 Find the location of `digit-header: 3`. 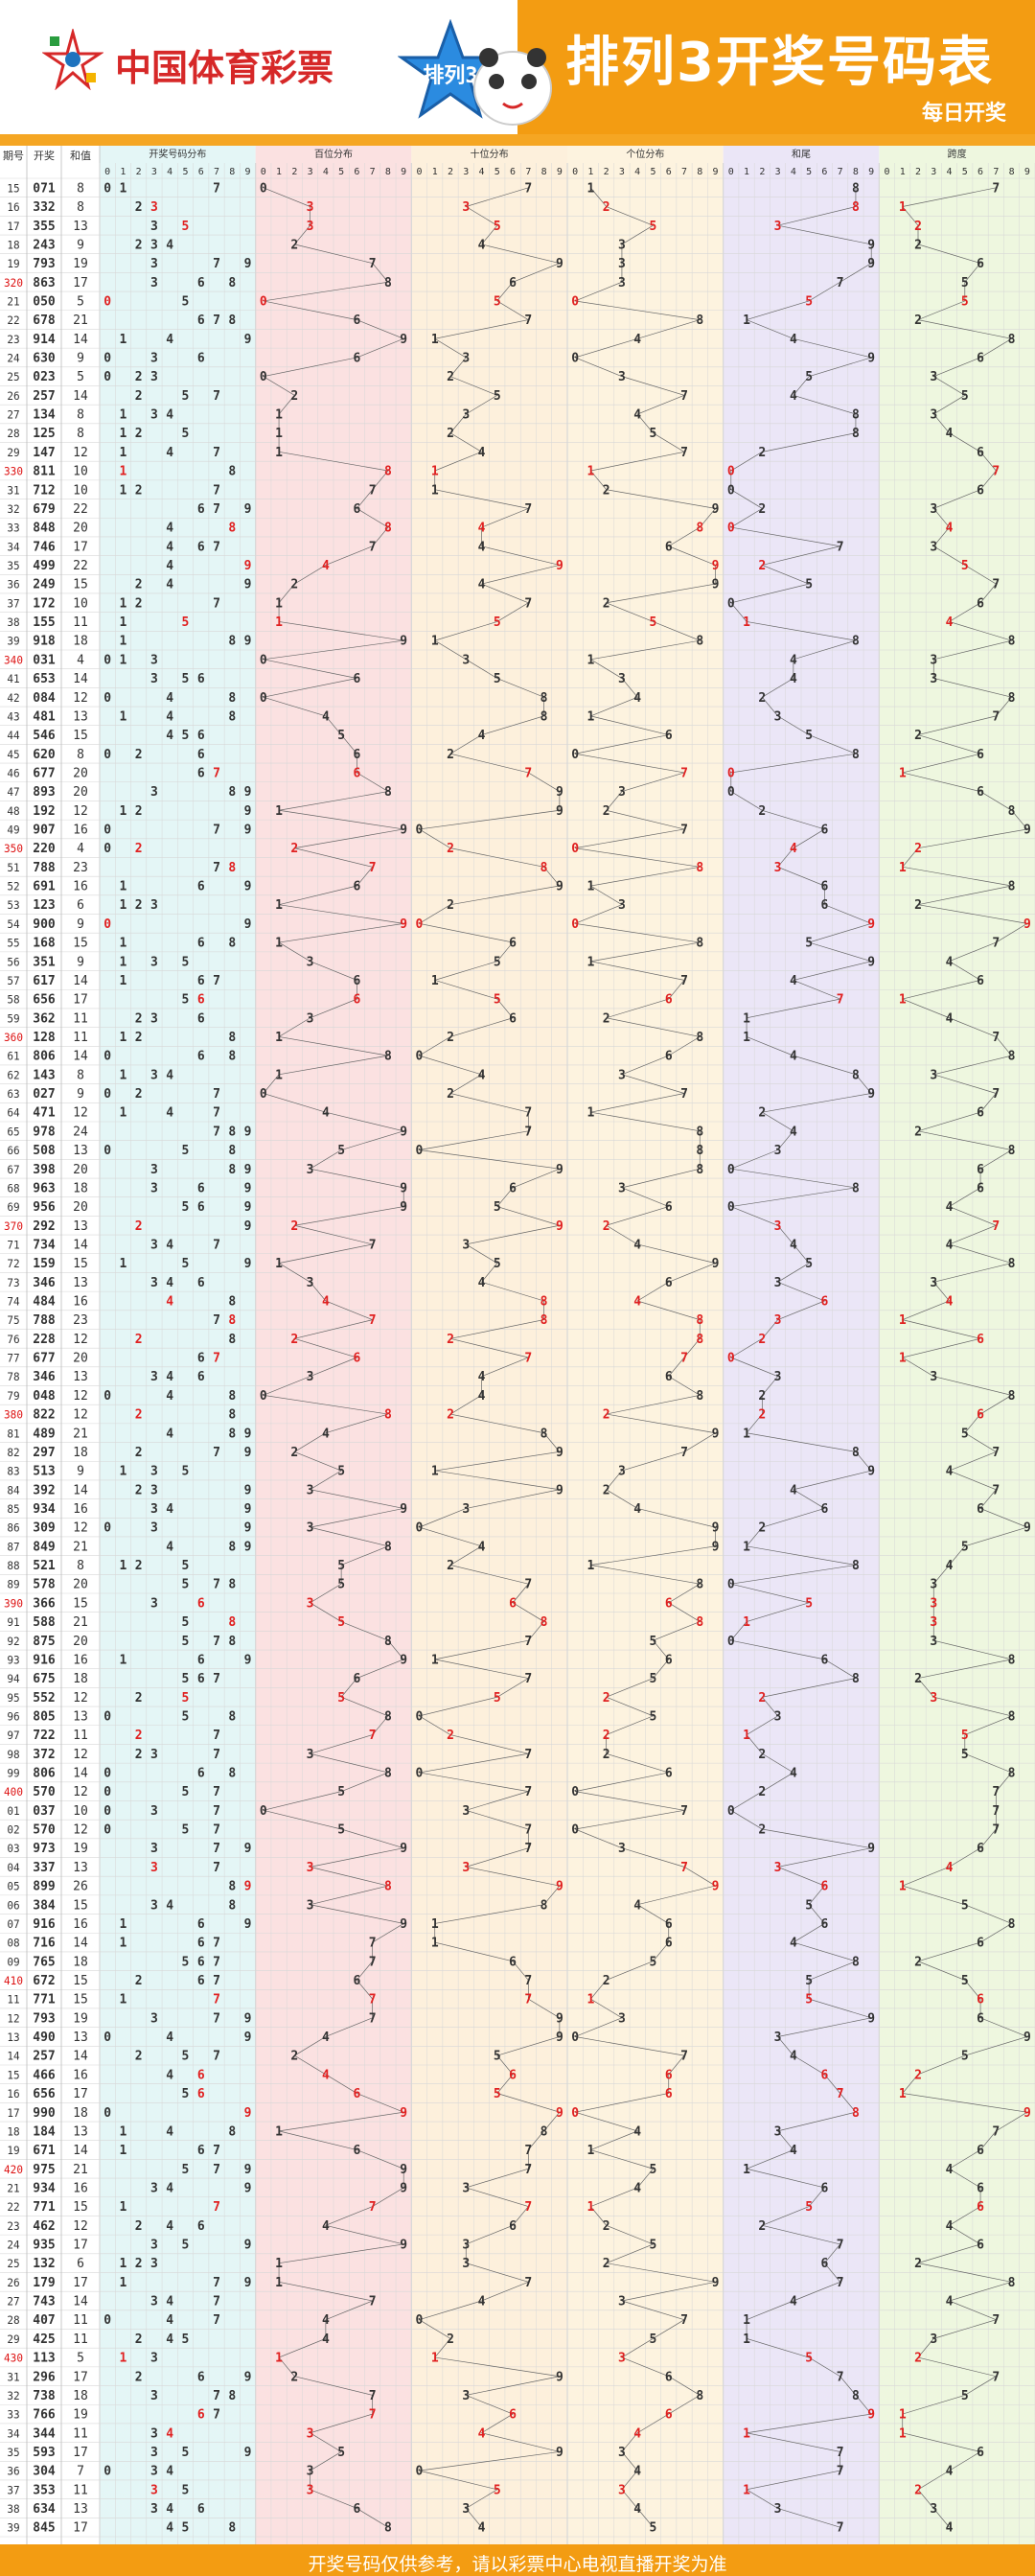

digit-header: 3 is located at coordinates (778, 172).